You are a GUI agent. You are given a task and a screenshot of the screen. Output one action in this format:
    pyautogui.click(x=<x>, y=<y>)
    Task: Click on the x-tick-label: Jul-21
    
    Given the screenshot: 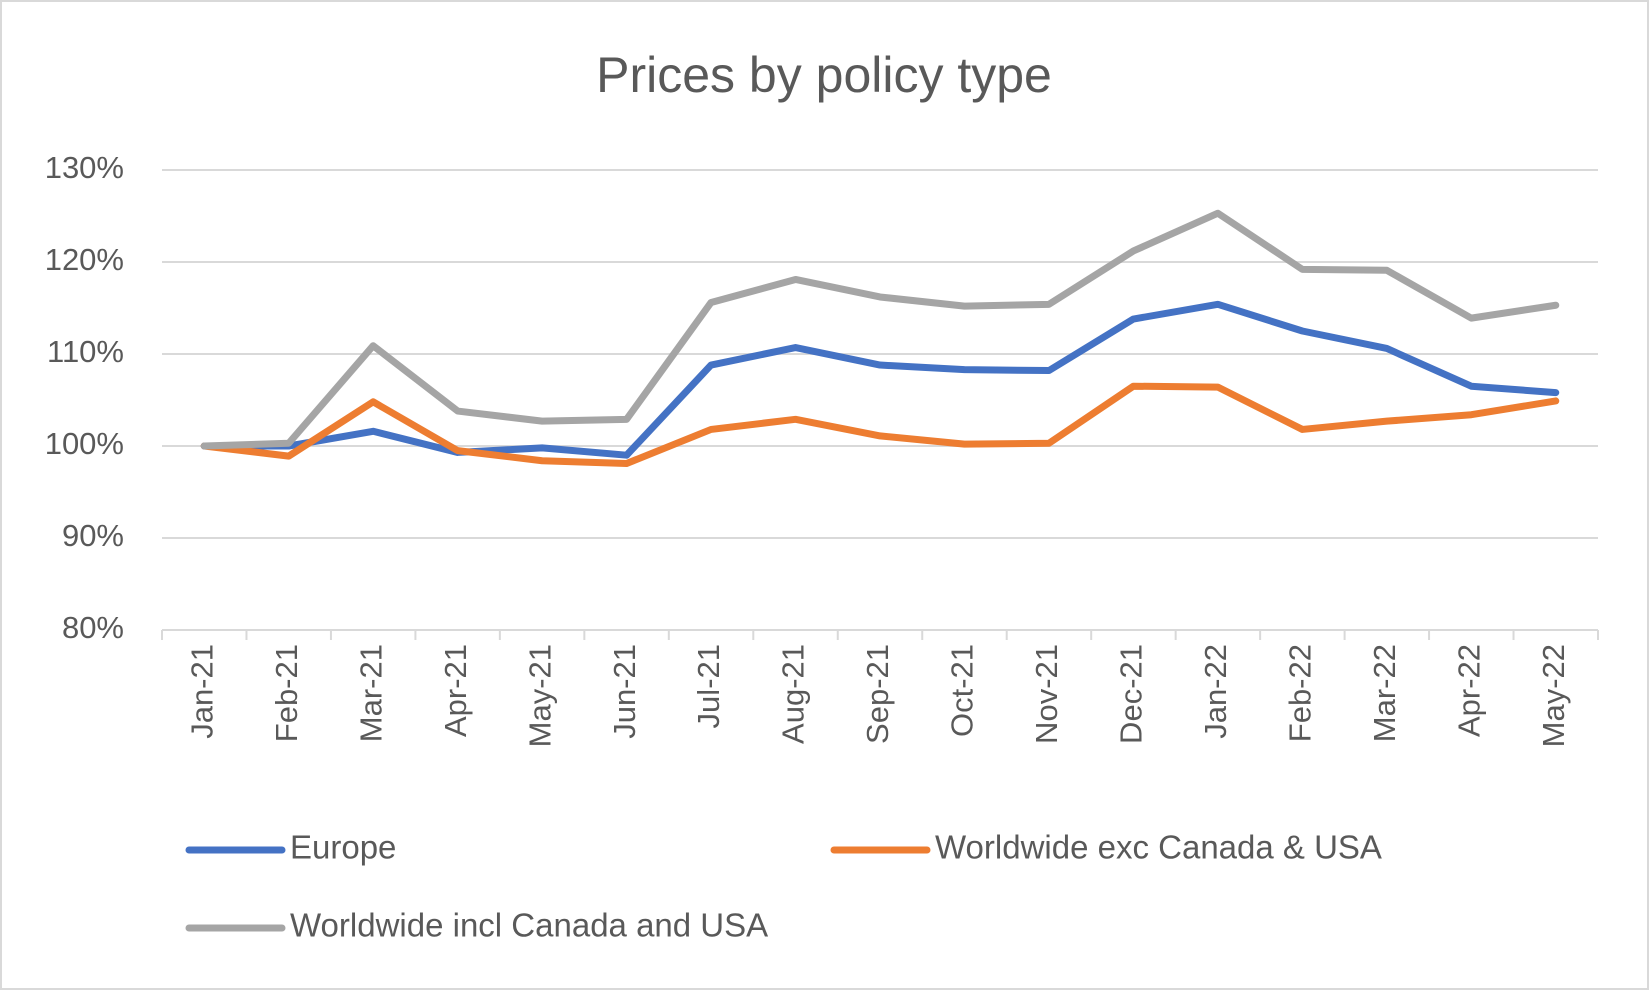 What is the action you would take?
    pyautogui.click(x=708, y=686)
    